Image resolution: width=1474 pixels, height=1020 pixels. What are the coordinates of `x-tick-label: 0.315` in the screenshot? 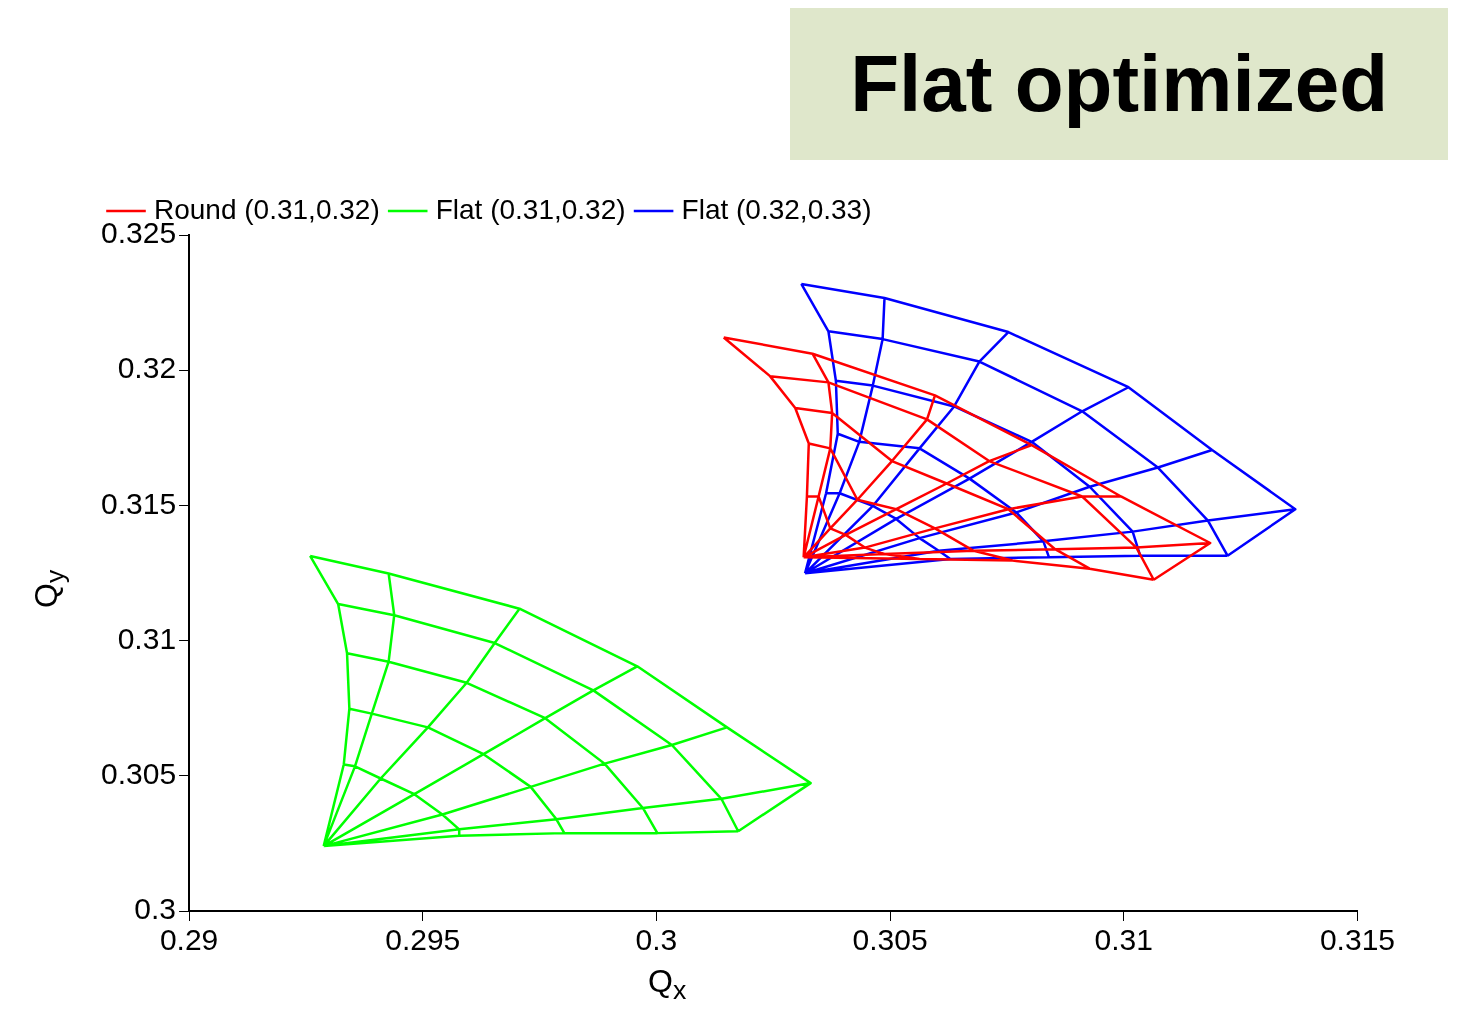 It's located at (1357, 940).